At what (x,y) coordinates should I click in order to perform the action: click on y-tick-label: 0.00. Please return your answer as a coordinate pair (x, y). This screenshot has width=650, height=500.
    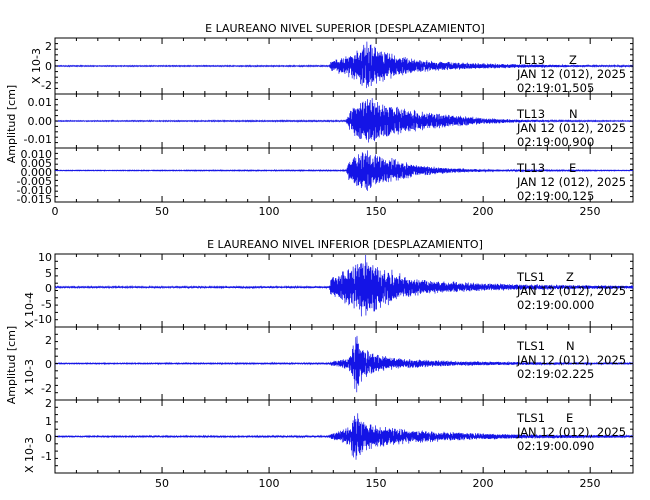
    Looking at the image, I should click on (40, 121).